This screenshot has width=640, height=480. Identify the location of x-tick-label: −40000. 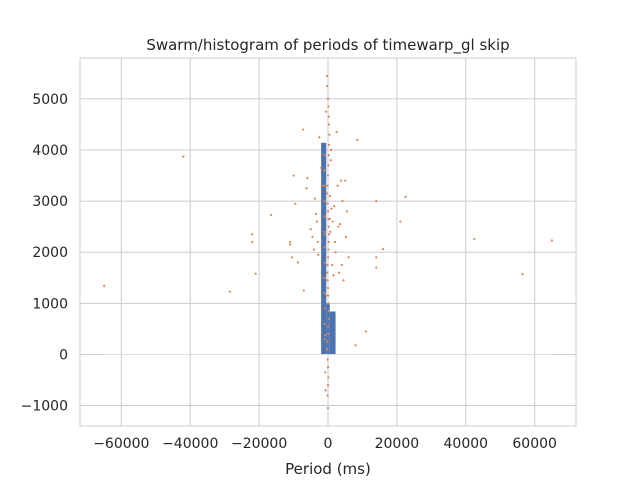
(190, 444).